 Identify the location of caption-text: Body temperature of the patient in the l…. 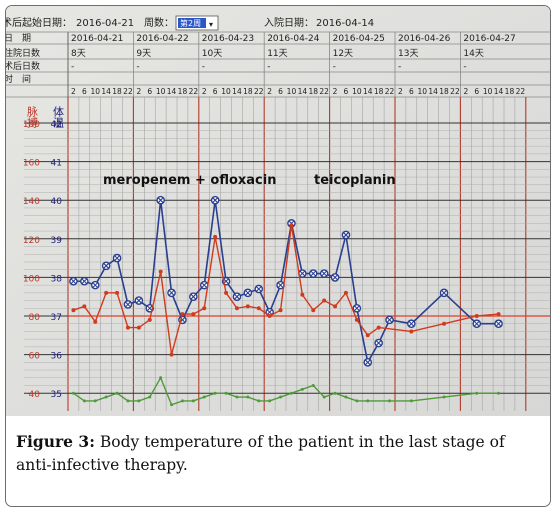
(260, 453).